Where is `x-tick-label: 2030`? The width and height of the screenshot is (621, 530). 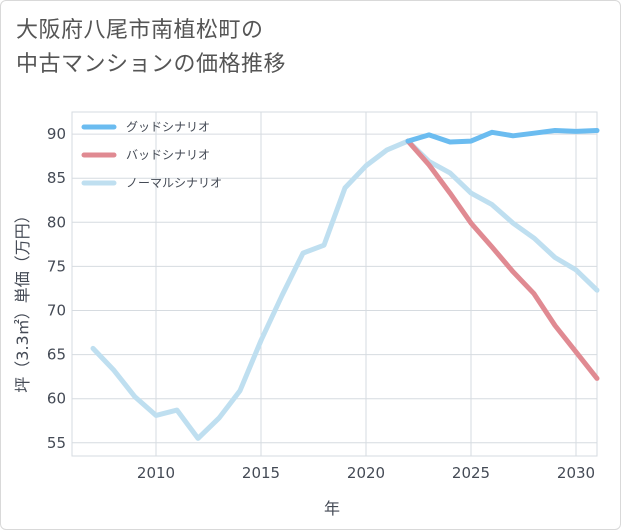
x-tick-label: 2030 is located at coordinates (576, 473).